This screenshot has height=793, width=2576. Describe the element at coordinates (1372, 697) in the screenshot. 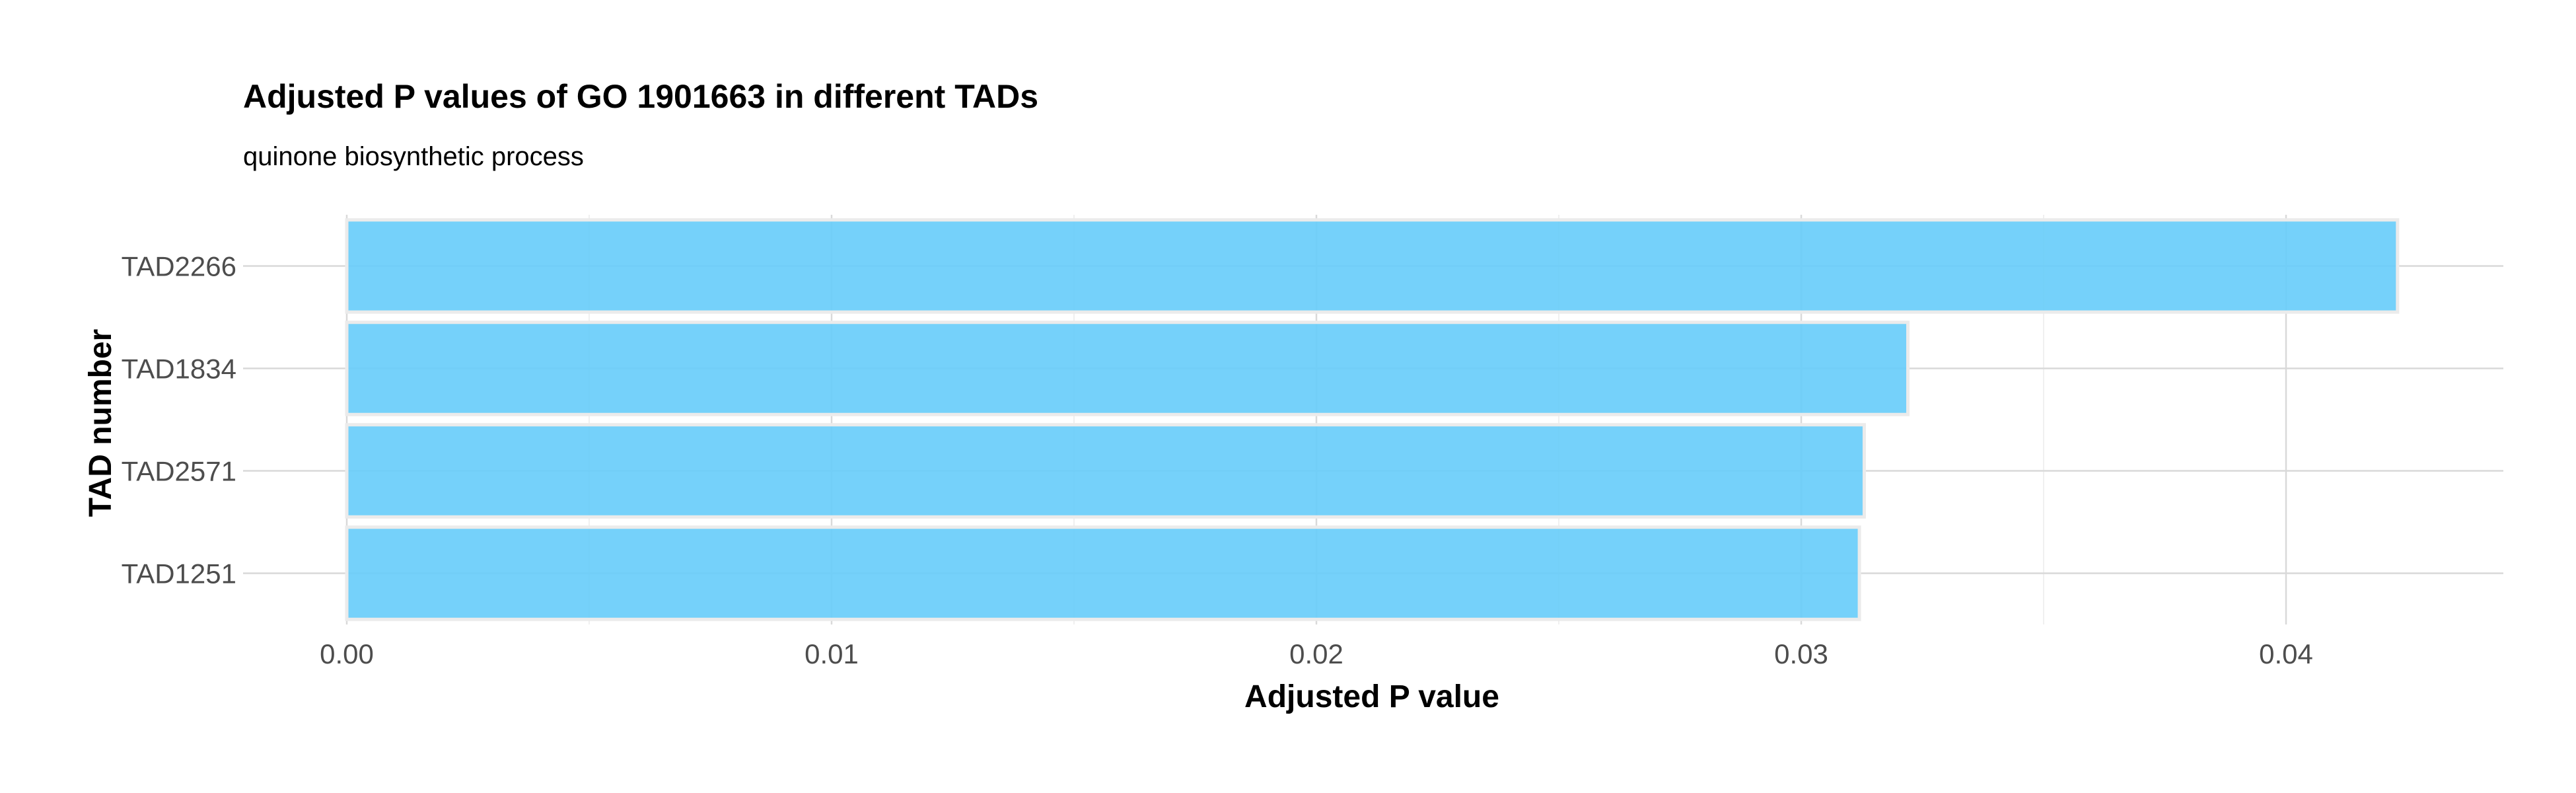

I see `x-axis-title: Adjusted P value` at that location.